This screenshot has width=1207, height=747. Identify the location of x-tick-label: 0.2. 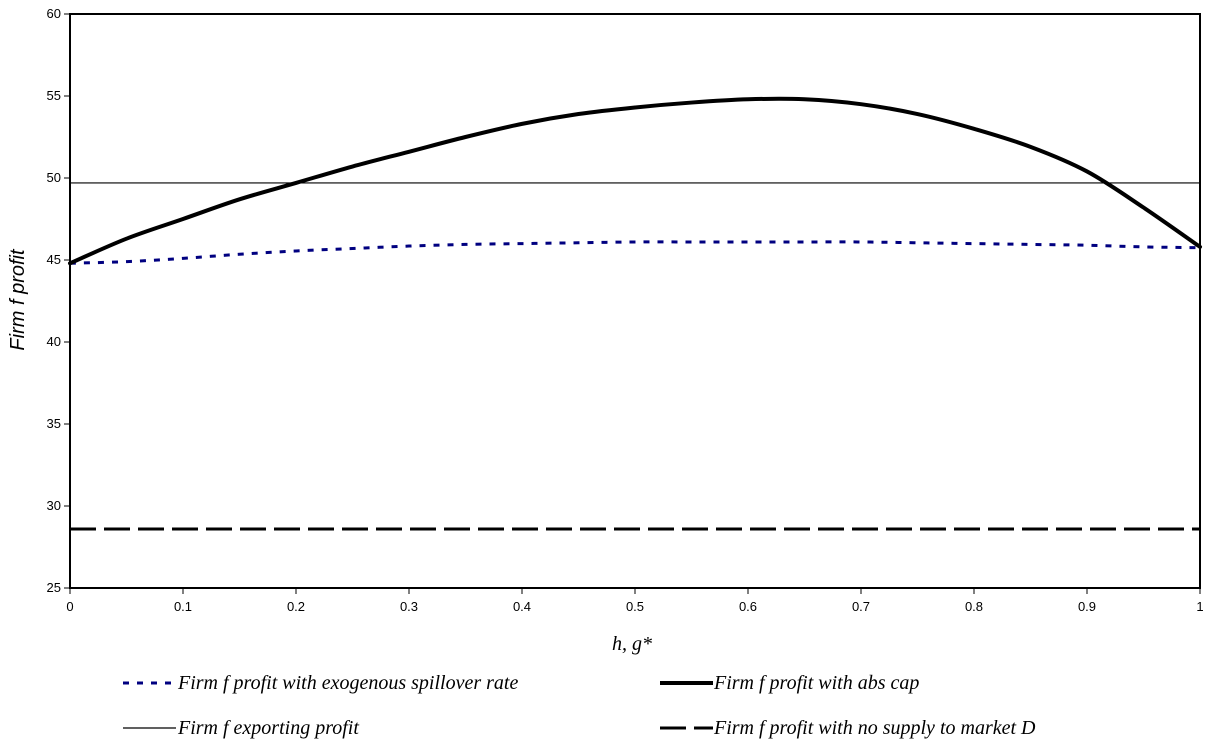
(296, 606).